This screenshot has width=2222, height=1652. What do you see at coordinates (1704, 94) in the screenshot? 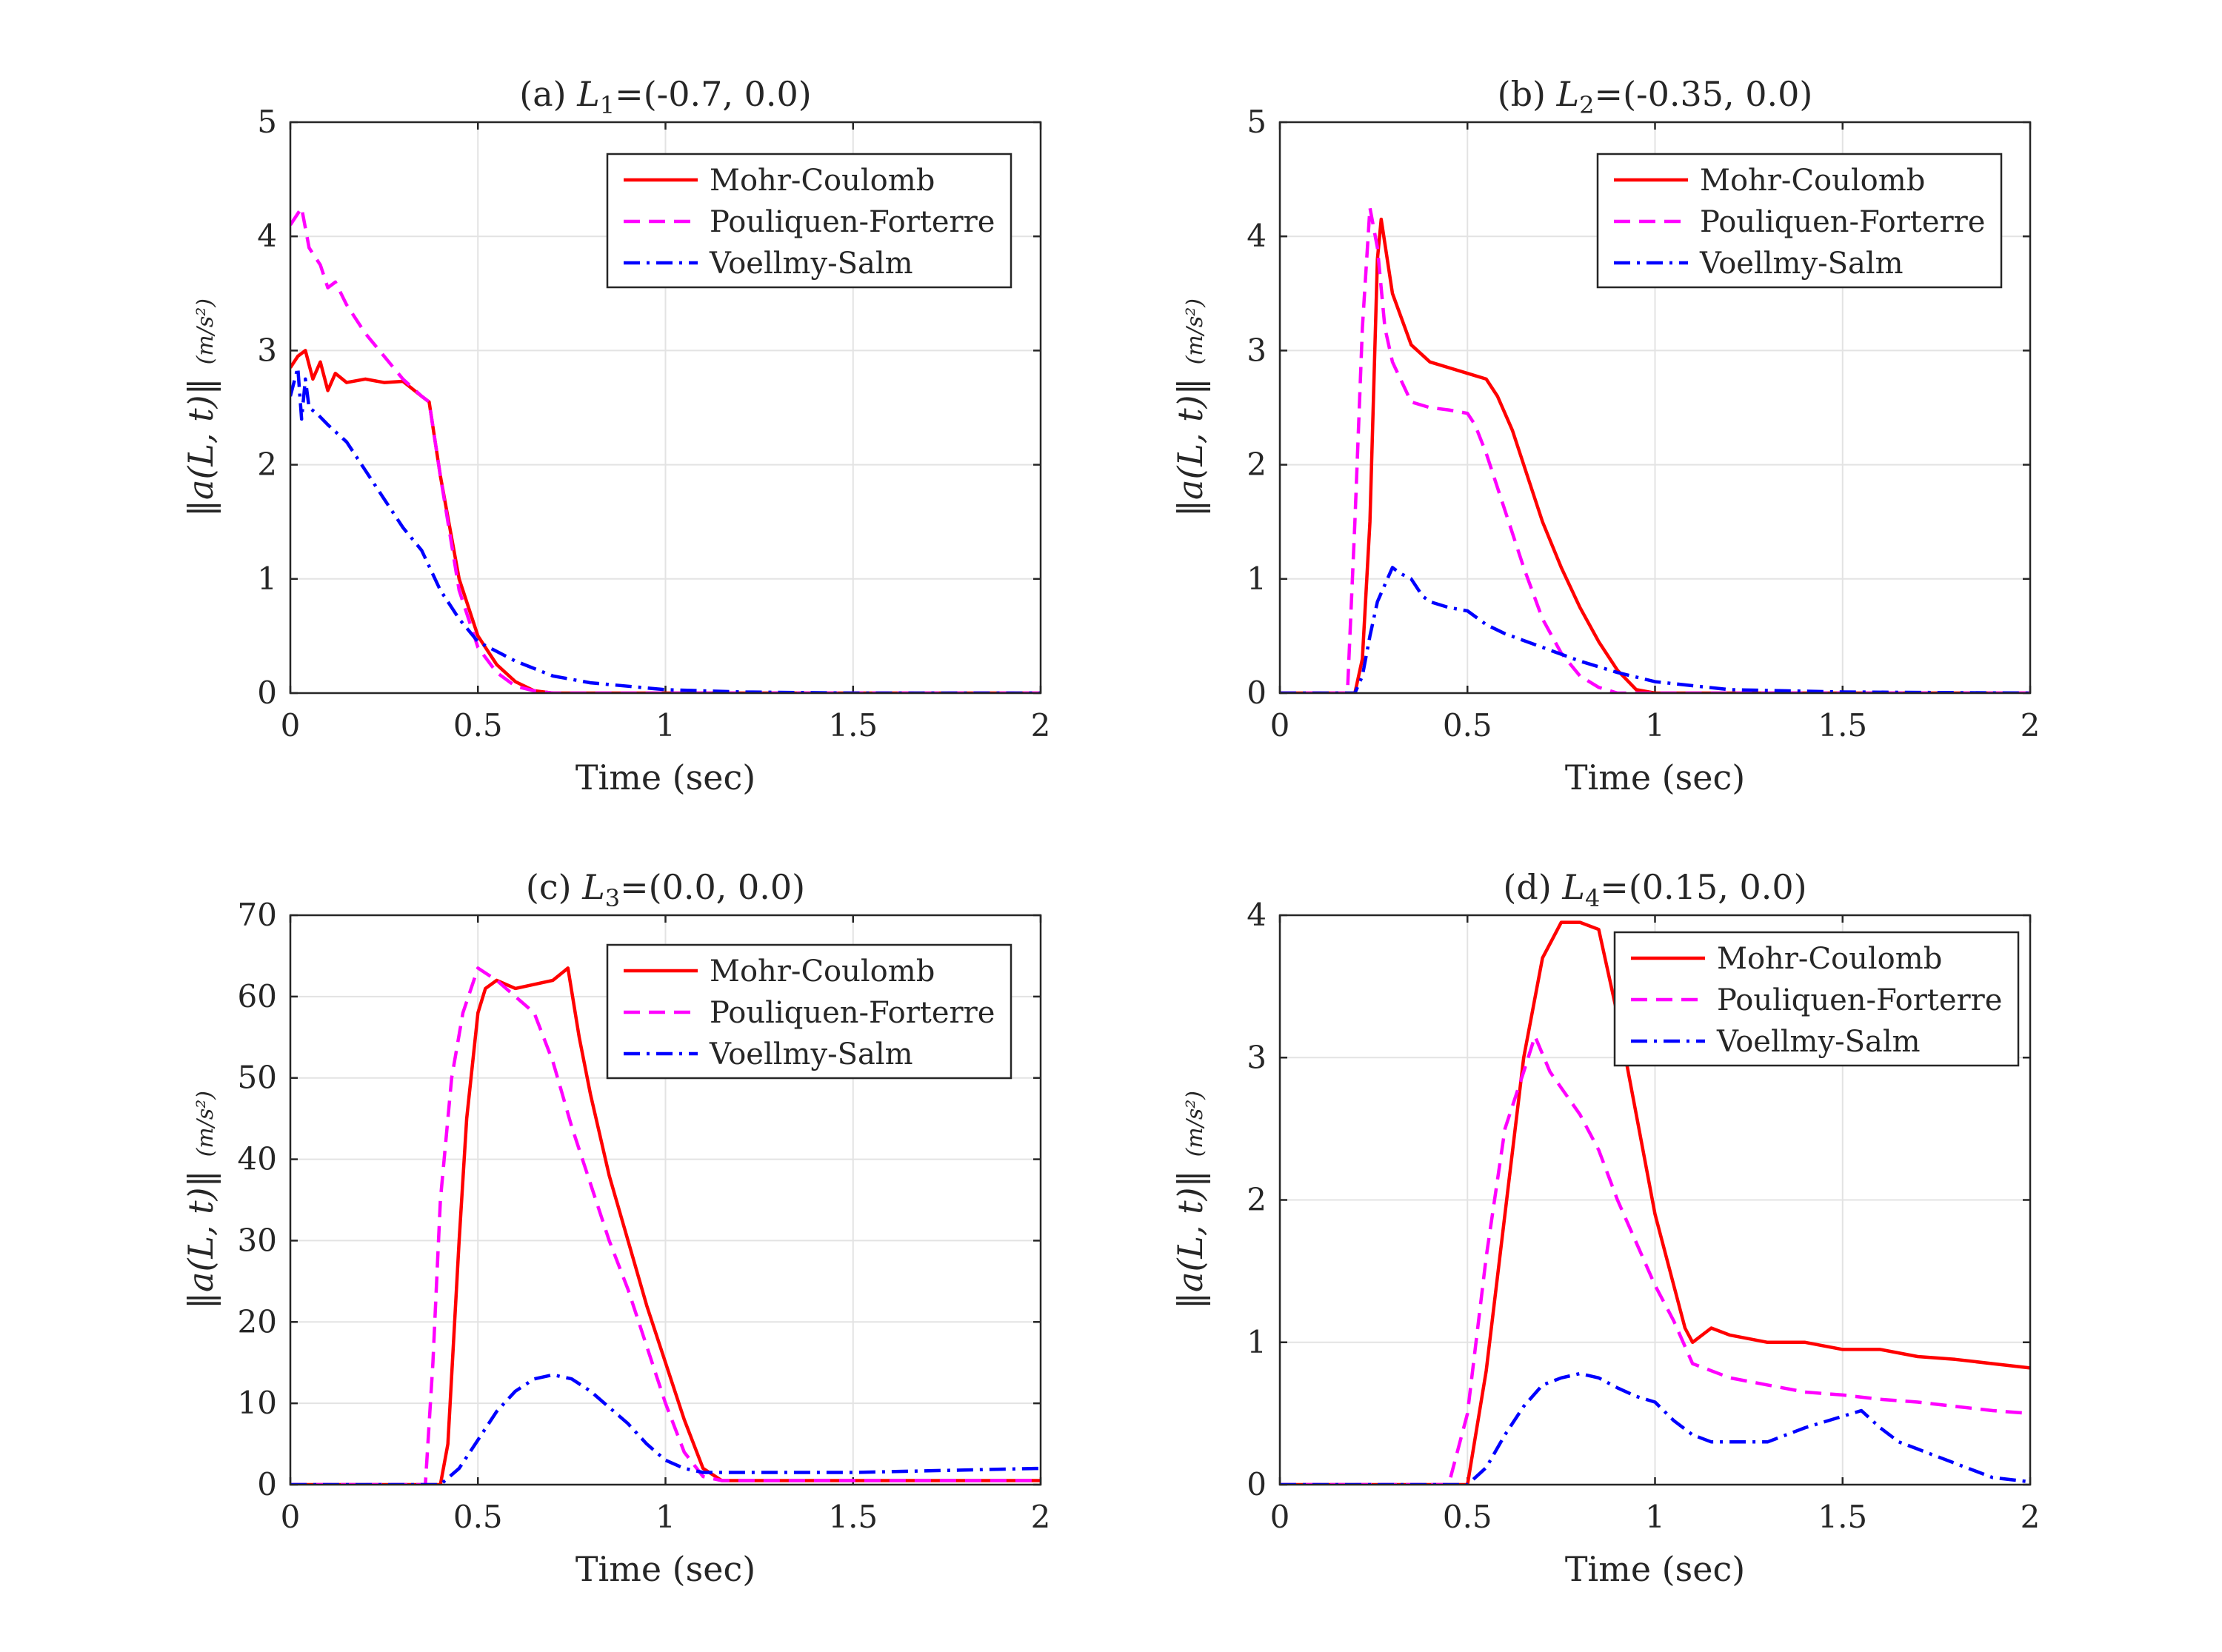
I see `title-suffix: =(-0.35, 0.0)` at bounding box center [1704, 94].